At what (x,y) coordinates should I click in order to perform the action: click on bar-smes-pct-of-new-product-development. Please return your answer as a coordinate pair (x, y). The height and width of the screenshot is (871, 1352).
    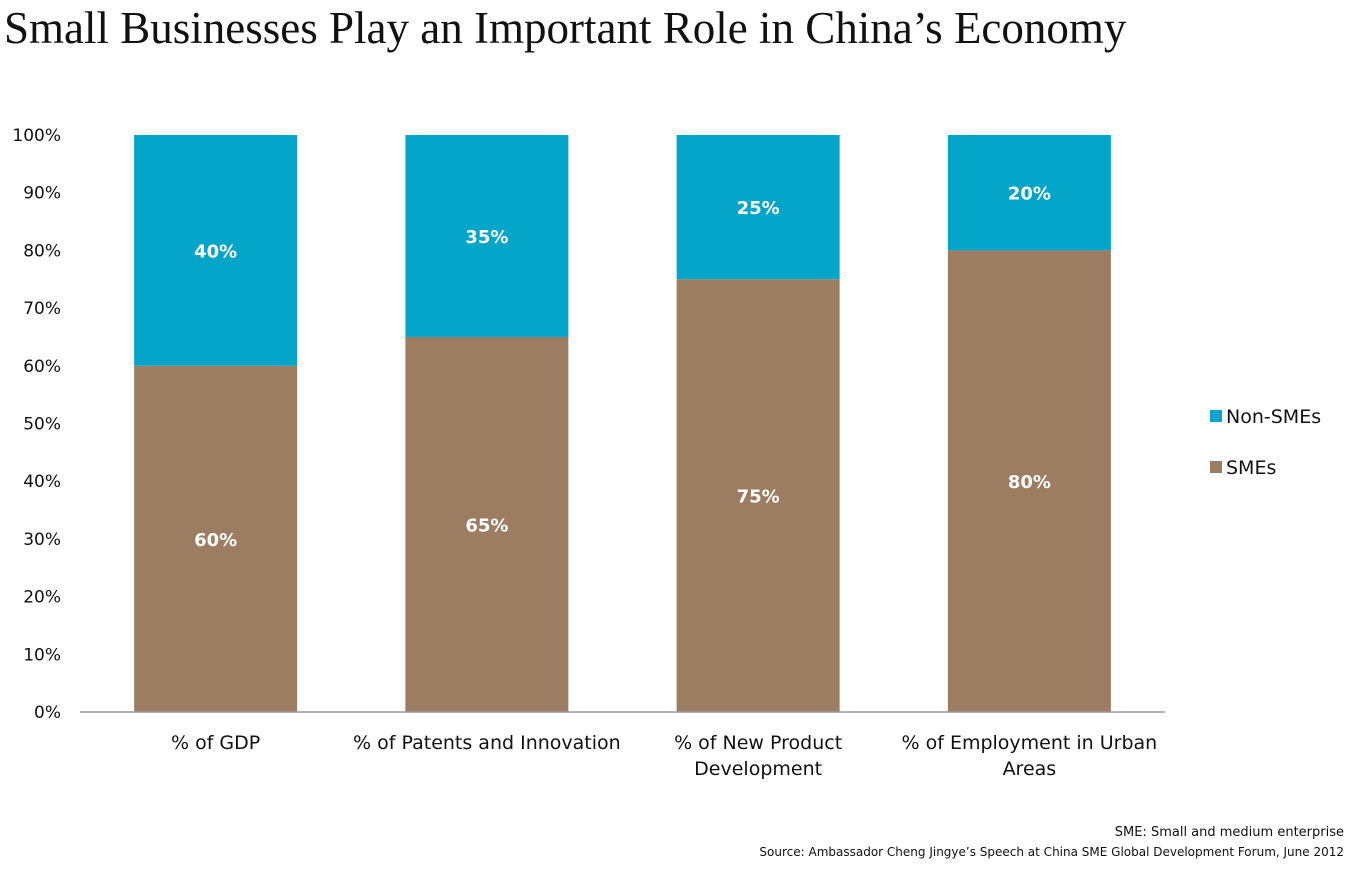
    Looking at the image, I should click on (758, 495).